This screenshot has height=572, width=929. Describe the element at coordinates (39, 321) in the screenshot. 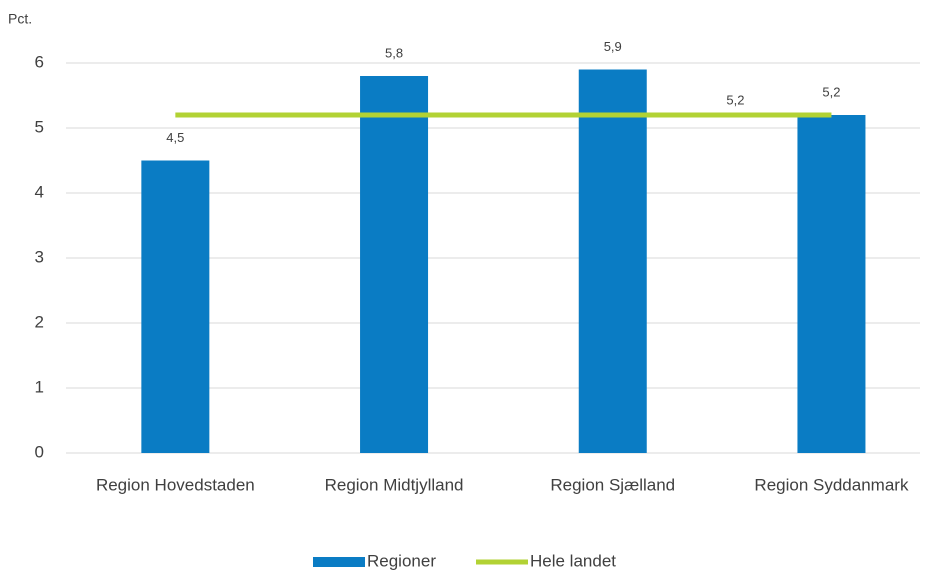

I see `y-tick-label: 2` at that location.